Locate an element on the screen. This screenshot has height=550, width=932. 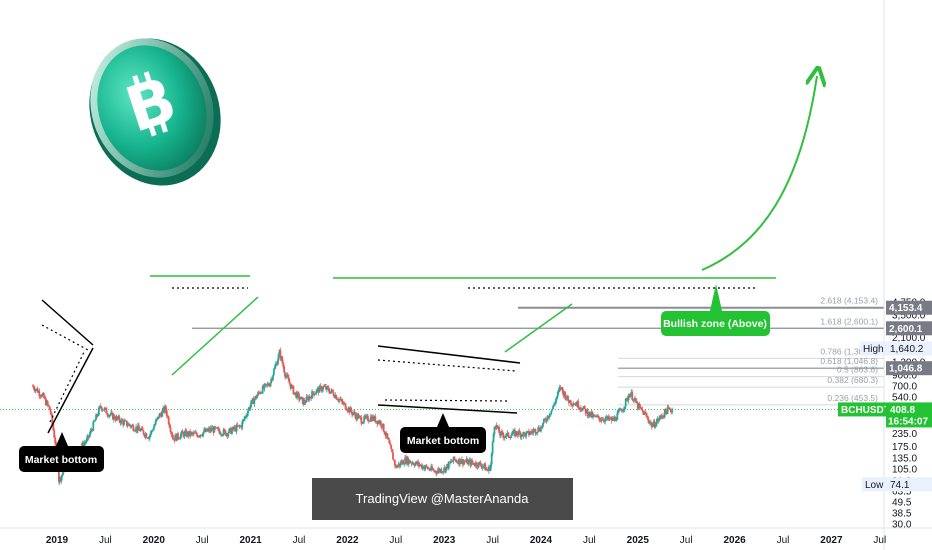
x-tick-10: 2024 is located at coordinates (541, 540).